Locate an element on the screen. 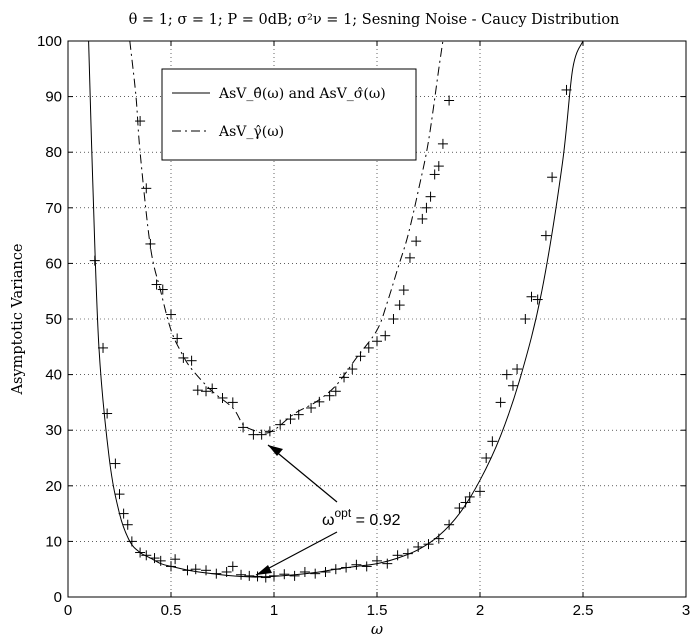  y-tick-label: 40 is located at coordinates (53, 375).